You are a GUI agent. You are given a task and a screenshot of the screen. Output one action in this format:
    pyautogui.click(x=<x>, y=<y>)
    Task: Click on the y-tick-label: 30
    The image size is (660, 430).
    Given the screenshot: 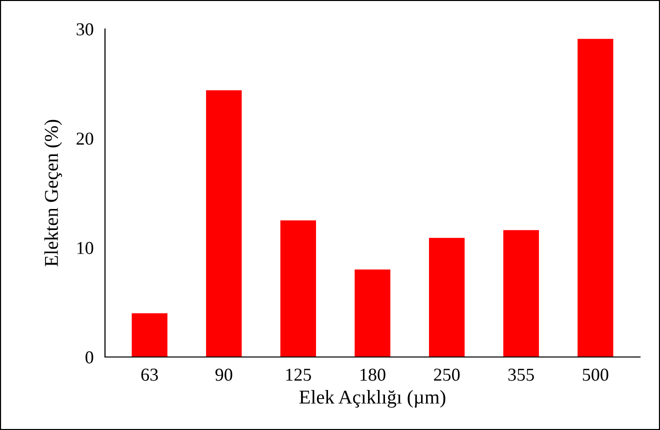 What is the action you would take?
    pyautogui.click(x=85, y=29)
    